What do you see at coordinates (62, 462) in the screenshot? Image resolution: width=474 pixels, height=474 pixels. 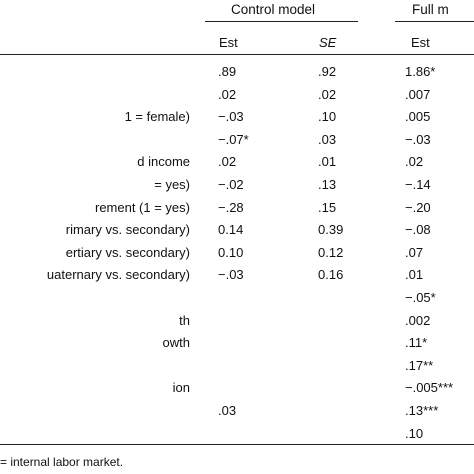 I see `table-note: = internal labor market.` at bounding box center [62, 462].